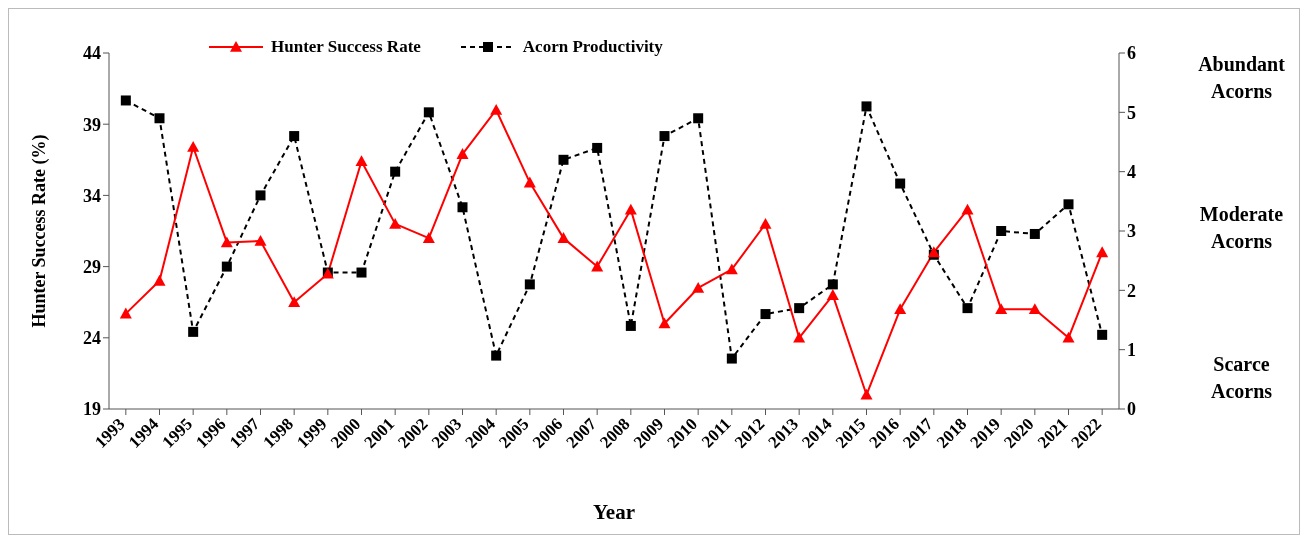 This screenshot has height=535, width=1303. What do you see at coordinates (92, 195) in the screenshot?
I see `y-tick-label: 34` at bounding box center [92, 195].